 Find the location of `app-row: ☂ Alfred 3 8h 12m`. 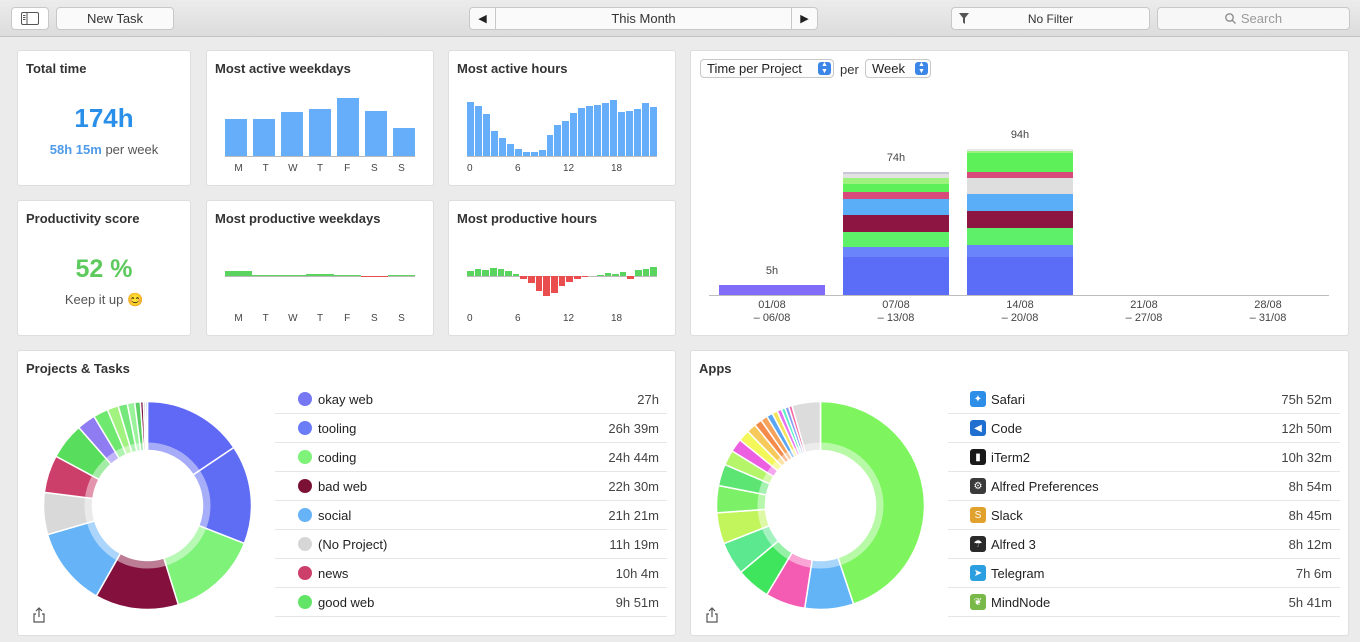

app-row: ☂ Alfred 3 8h 12m is located at coordinates (1144, 544).